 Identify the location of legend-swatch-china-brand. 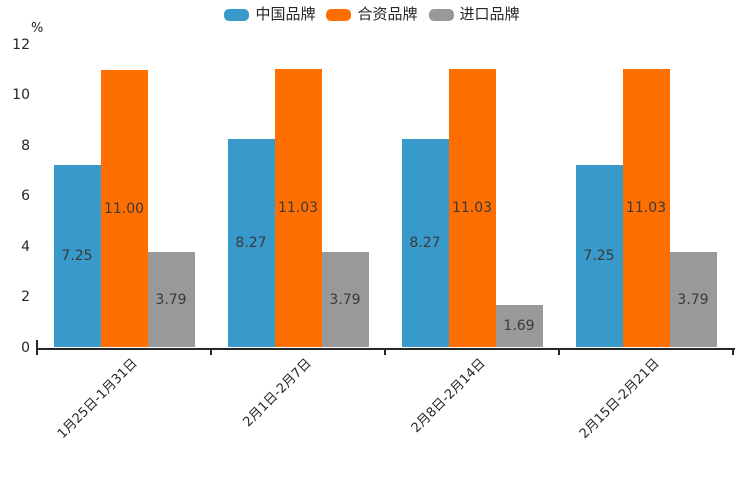
(237, 14).